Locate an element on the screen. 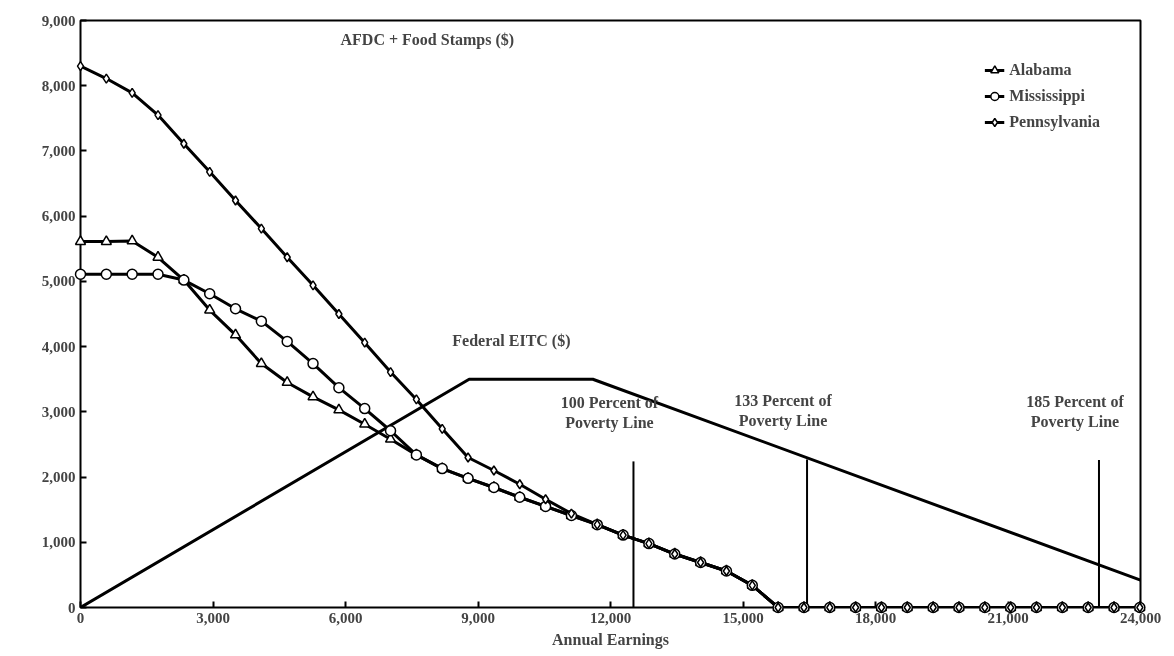  y-tick-label: 6,000 is located at coordinates (58, 216).